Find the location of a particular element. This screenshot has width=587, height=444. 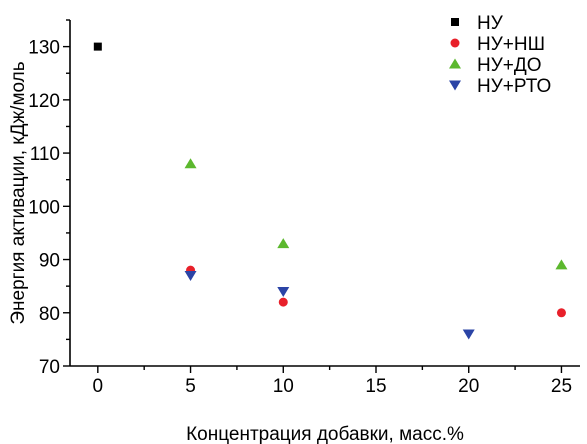

y-tick-label: 80 is located at coordinates (49, 314).